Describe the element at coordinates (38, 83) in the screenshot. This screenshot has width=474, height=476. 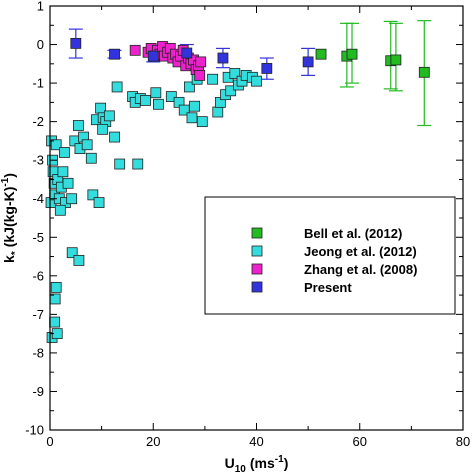
I see `y-tick-label: -1` at that location.